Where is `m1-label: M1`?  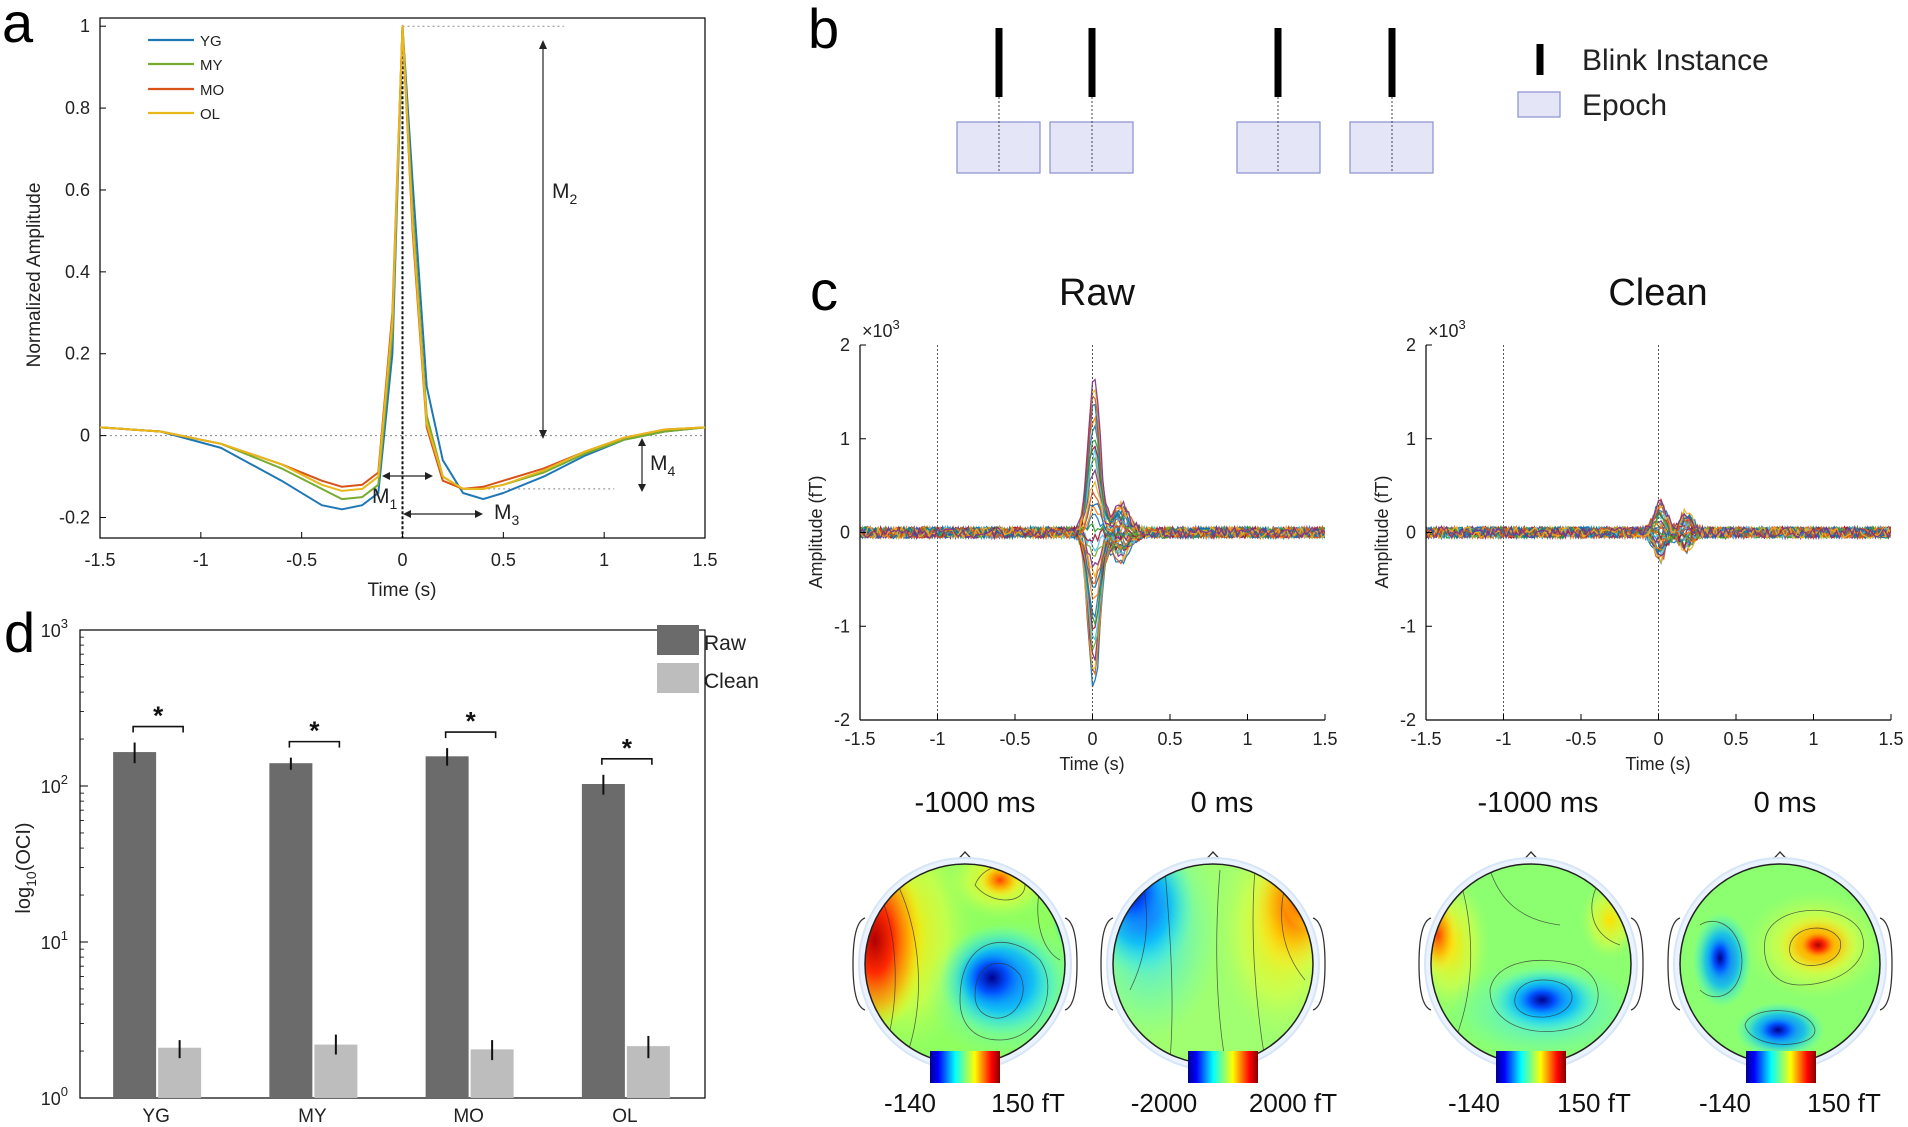
m1-label: M1 is located at coordinates (385, 498).